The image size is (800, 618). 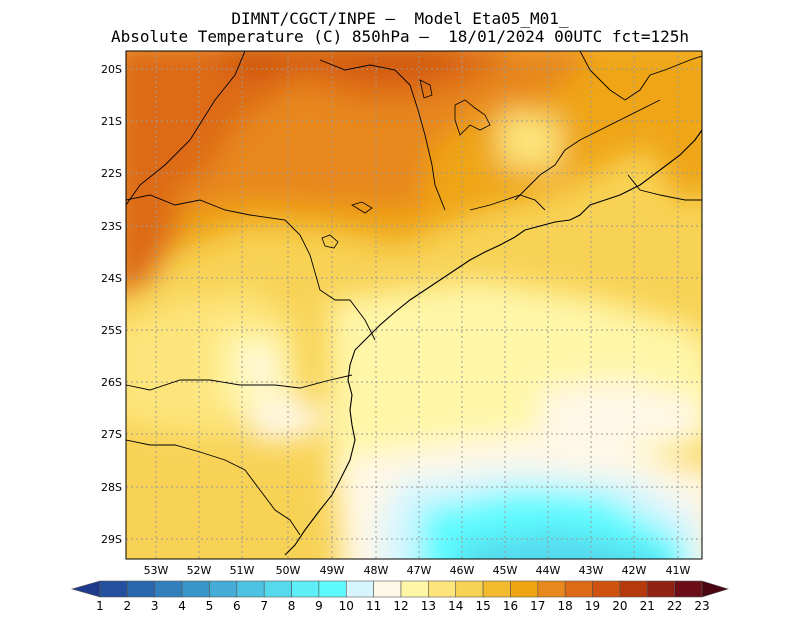 I want to click on colorbar-label: 15, so click(x=483, y=606).